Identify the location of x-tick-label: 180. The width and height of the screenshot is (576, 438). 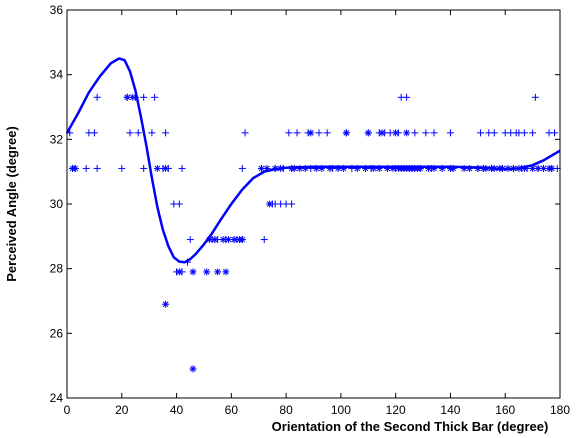
(560, 410).